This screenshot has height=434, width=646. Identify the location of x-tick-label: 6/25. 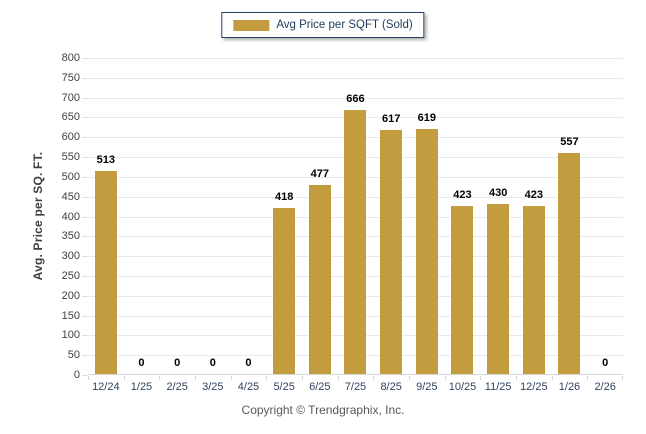
(320, 387).